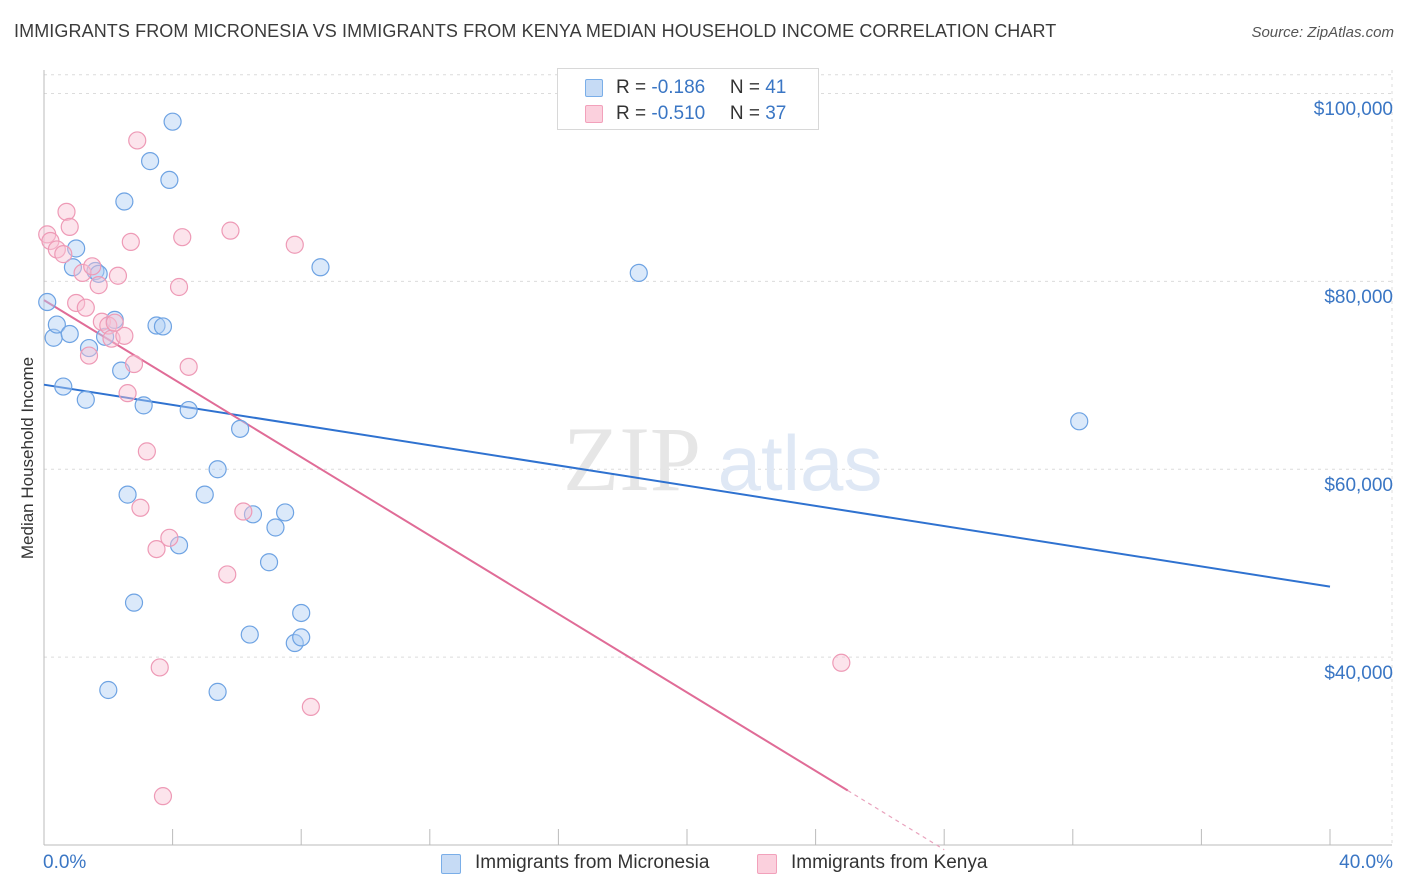  I want to click on watermark-atlas: atlas, so click(800, 463).